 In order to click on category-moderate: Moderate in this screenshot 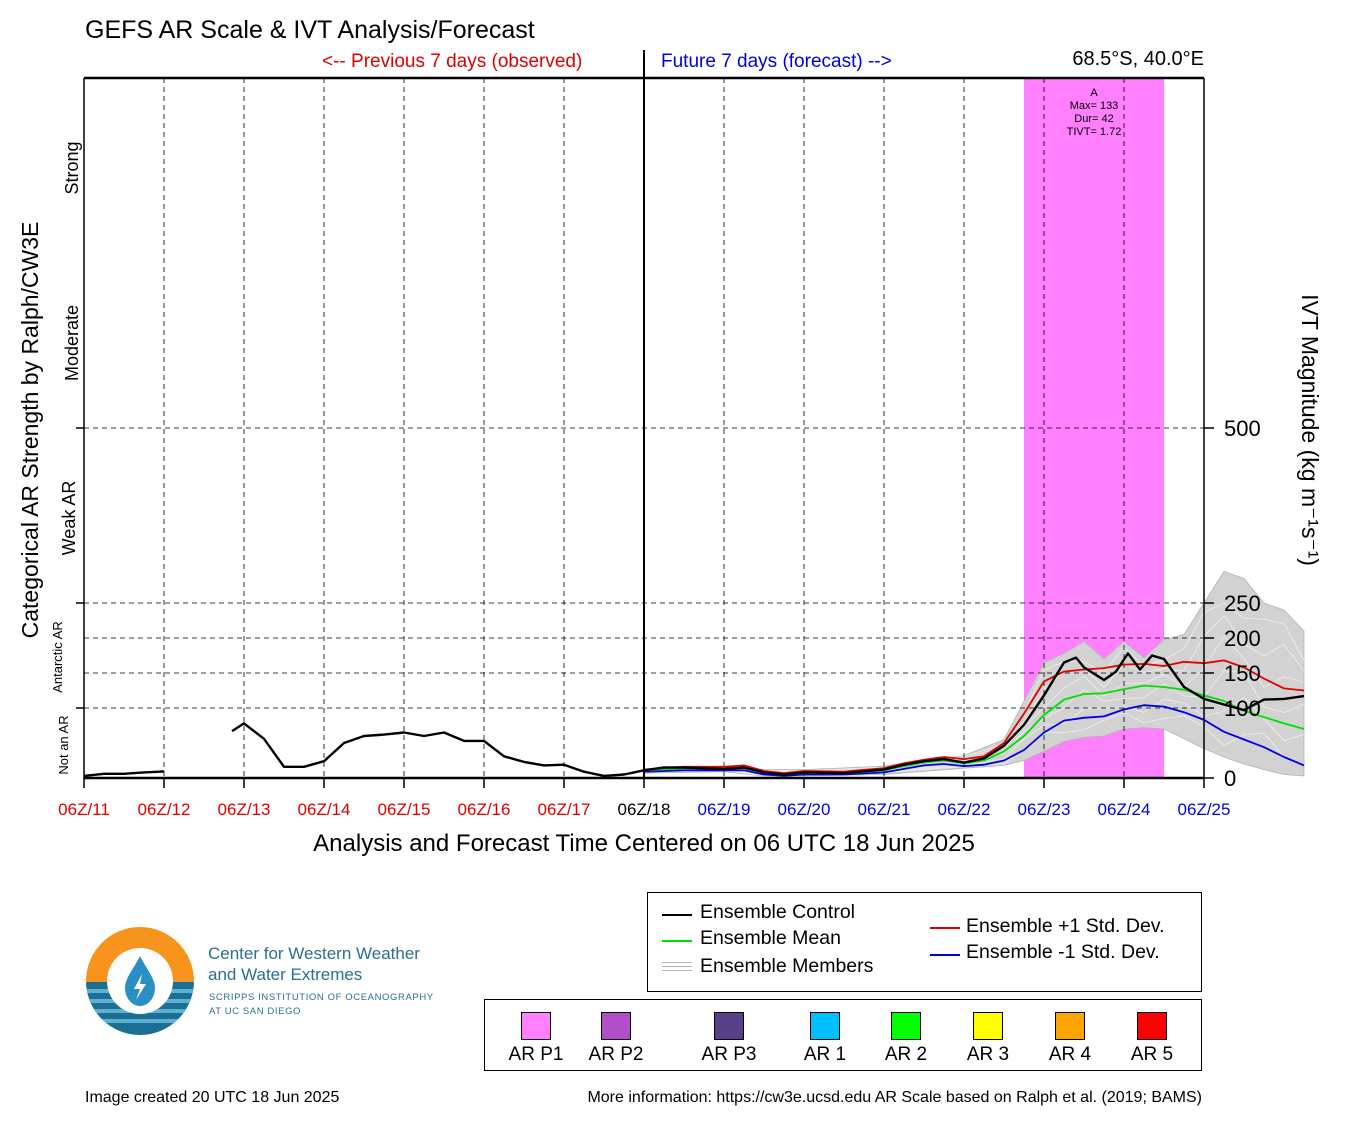, I will do `click(72, 343)`.